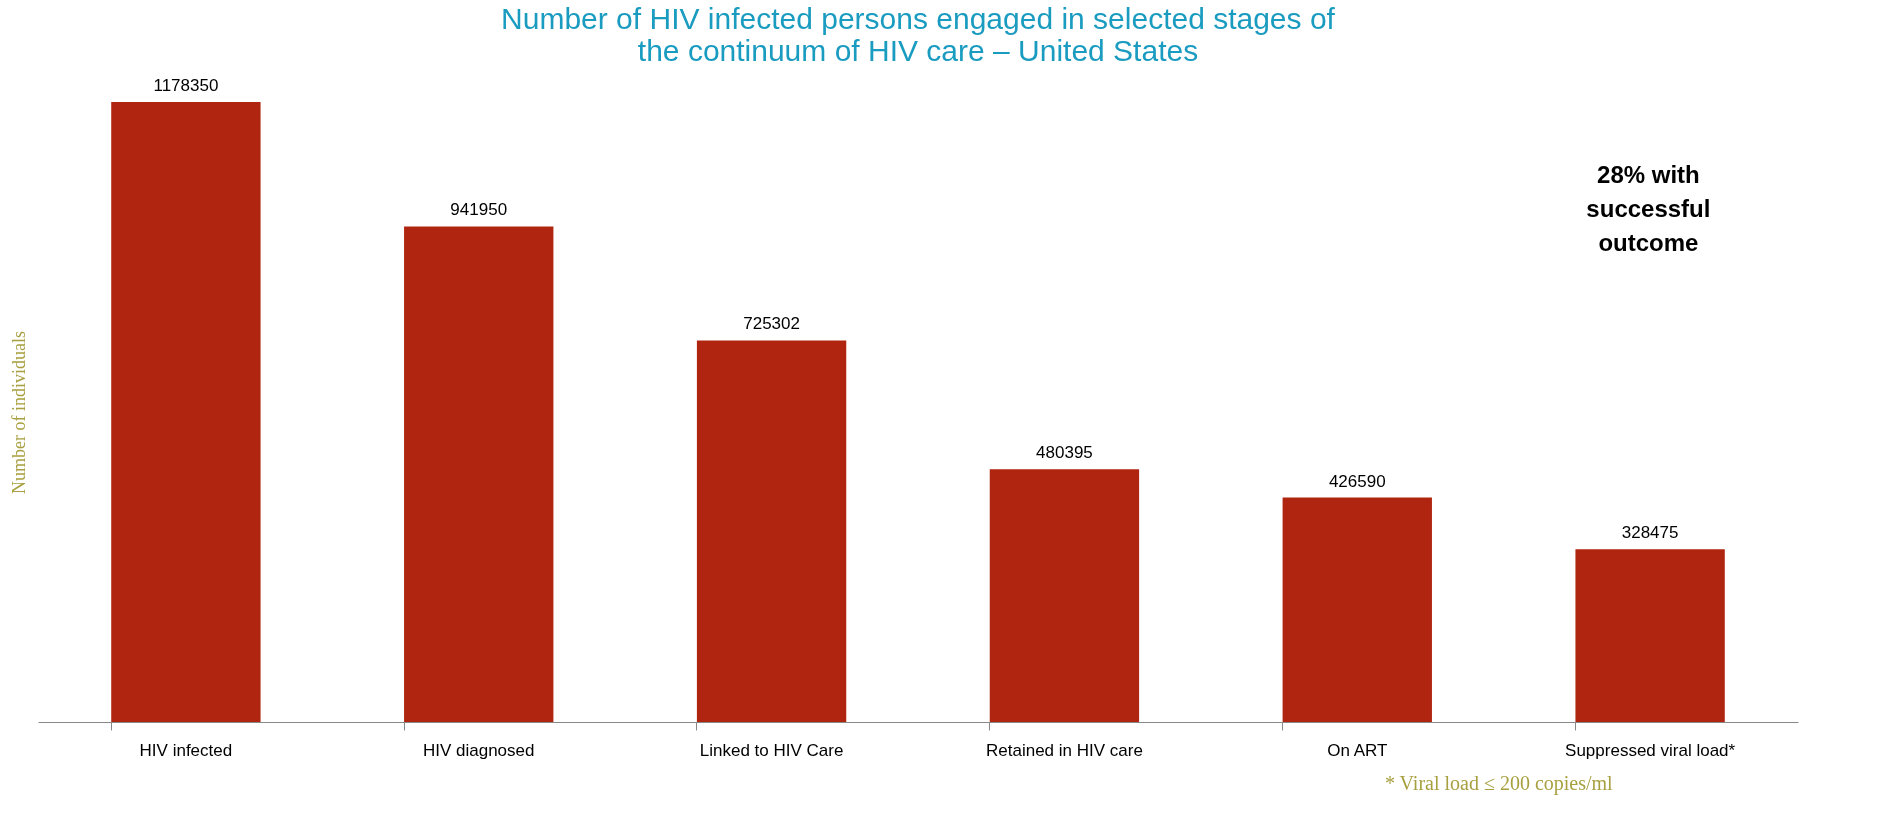 This screenshot has width=1895, height=837. I want to click on x-tick-label: Retained in HIV care, so click(1064, 750).